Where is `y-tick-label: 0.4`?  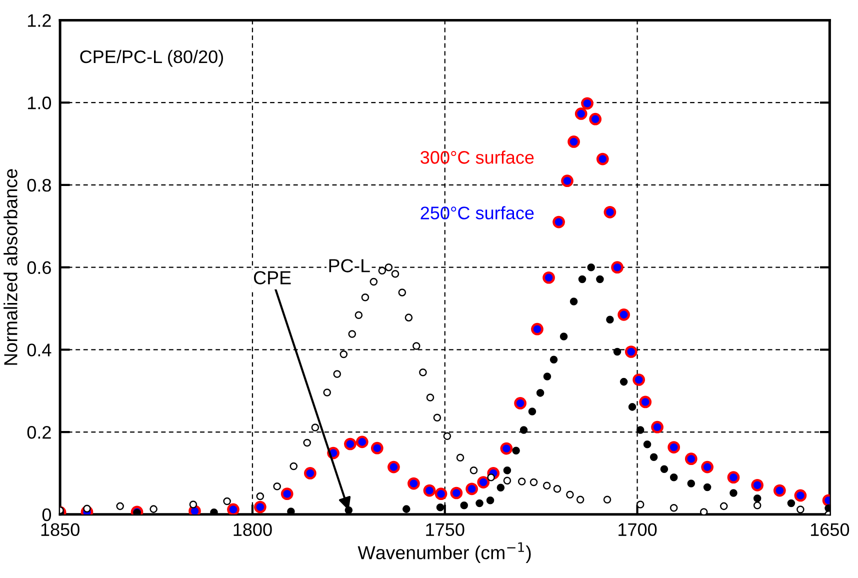 y-tick-label: 0.4 is located at coordinates (39, 350).